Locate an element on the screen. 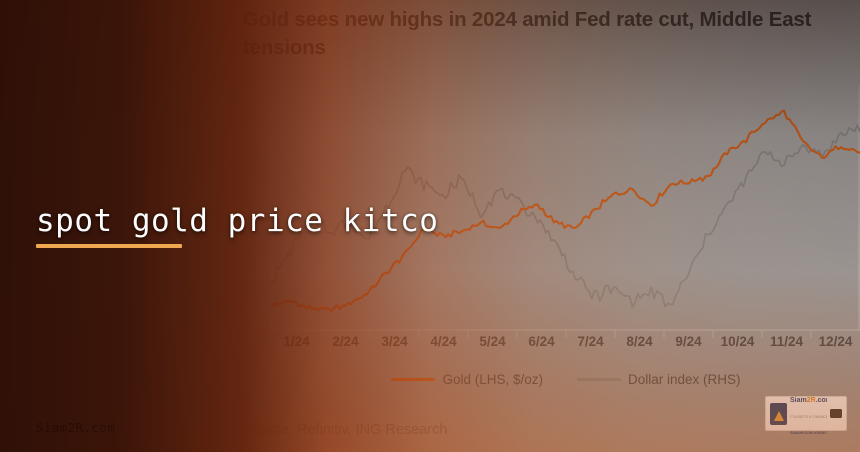 The width and height of the screenshot is (860, 452). x-tick-label: 12/24 is located at coordinates (835, 341).